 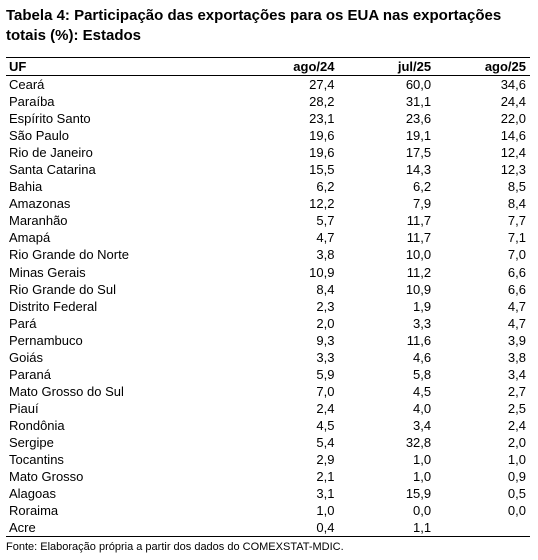 What do you see at coordinates (53, 306) in the screenshot?
I see `state-name: Distrito Federal` at bounding box center [53, 306].